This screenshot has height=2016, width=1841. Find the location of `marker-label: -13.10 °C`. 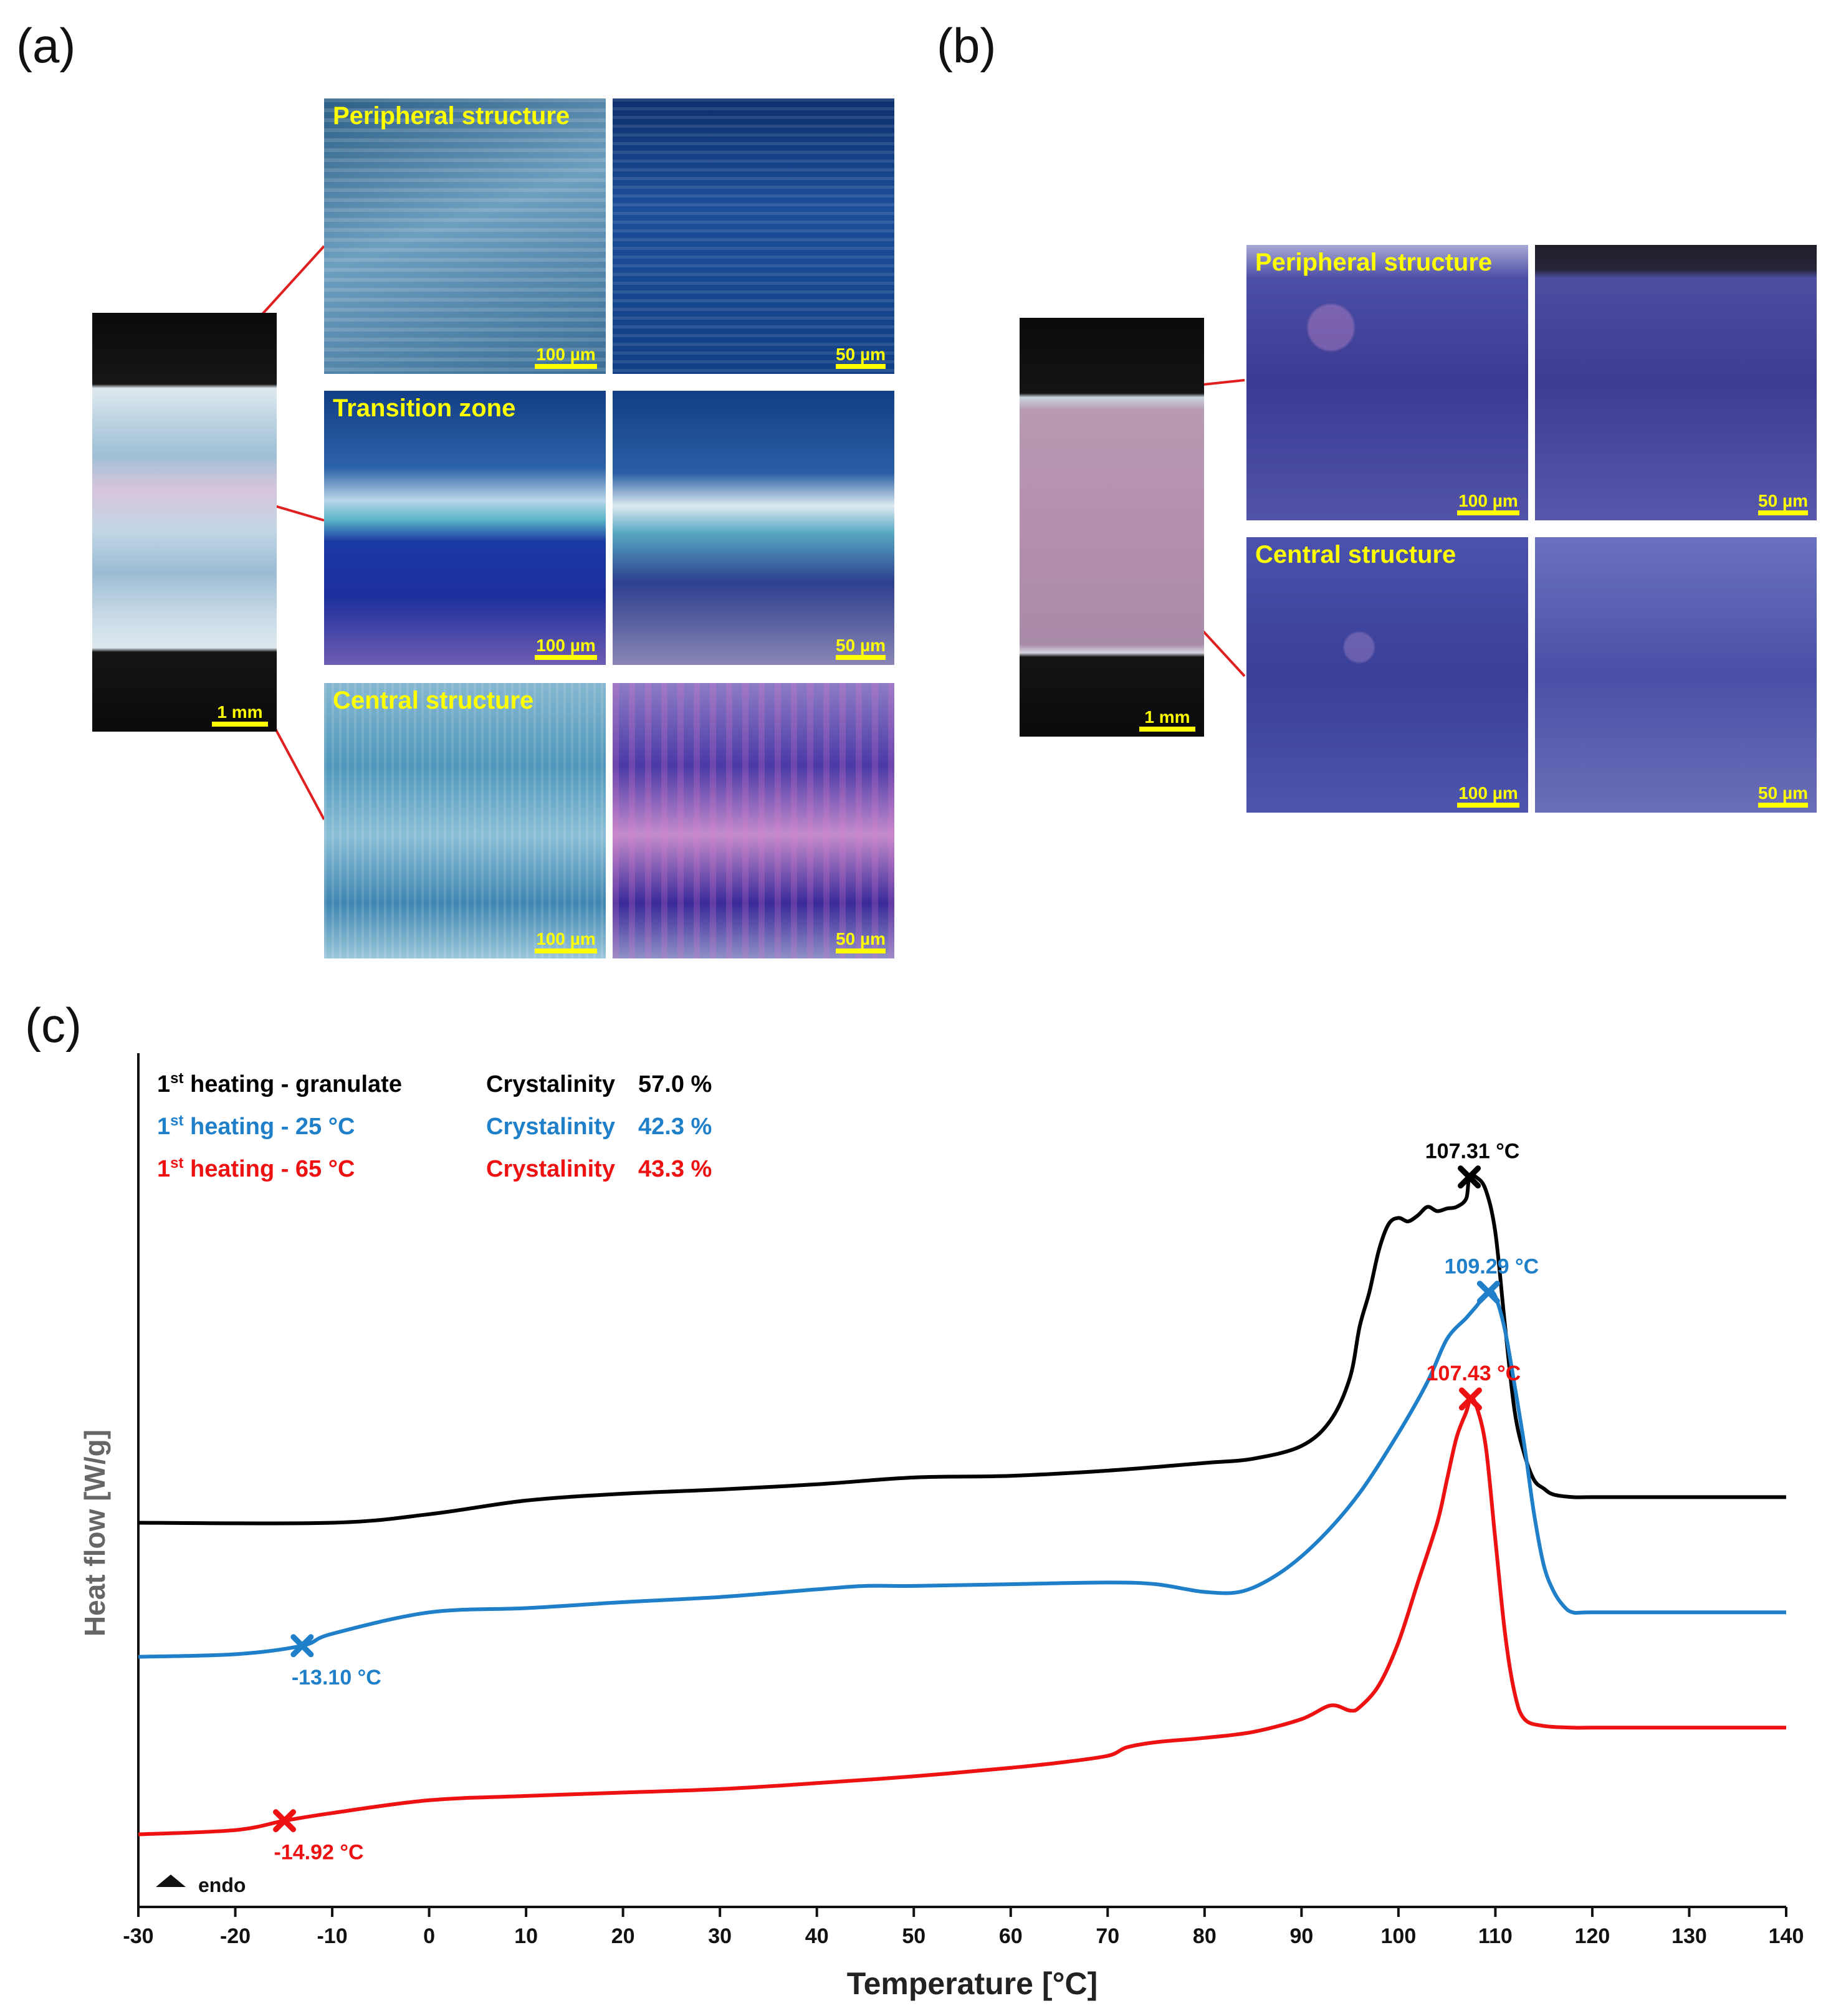

marker-label: -13.10 °C is located at coordinates (336, 1678).